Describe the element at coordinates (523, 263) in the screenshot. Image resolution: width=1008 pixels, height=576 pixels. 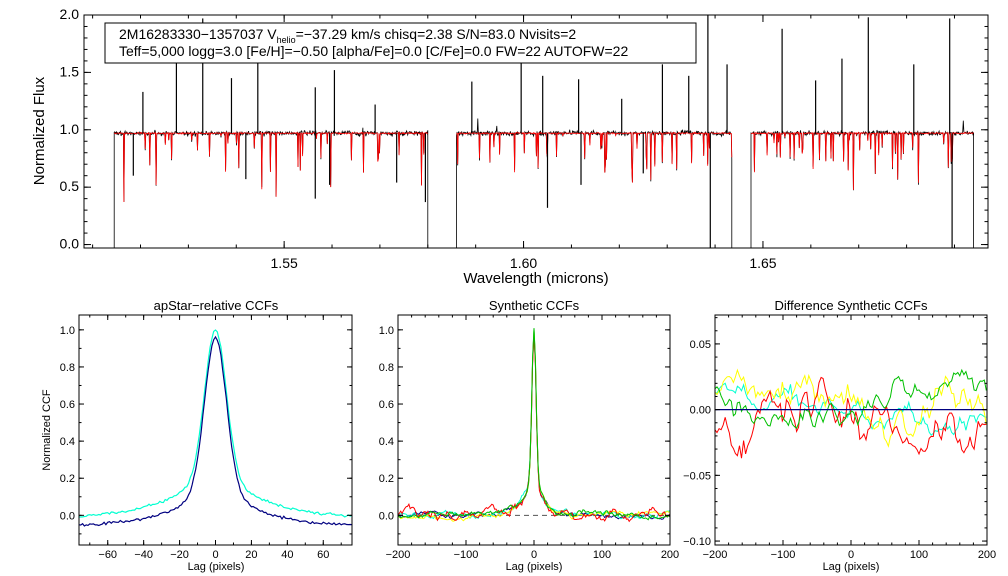
I see `x-tick-label: 1.60` at that location.